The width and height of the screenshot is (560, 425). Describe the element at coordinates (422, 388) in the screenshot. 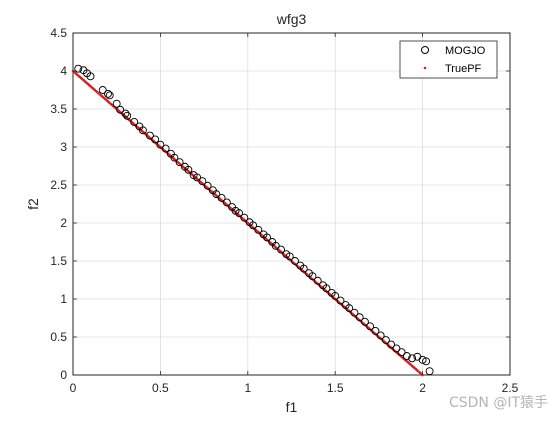

I see `x-tick-label: 2` at that location.